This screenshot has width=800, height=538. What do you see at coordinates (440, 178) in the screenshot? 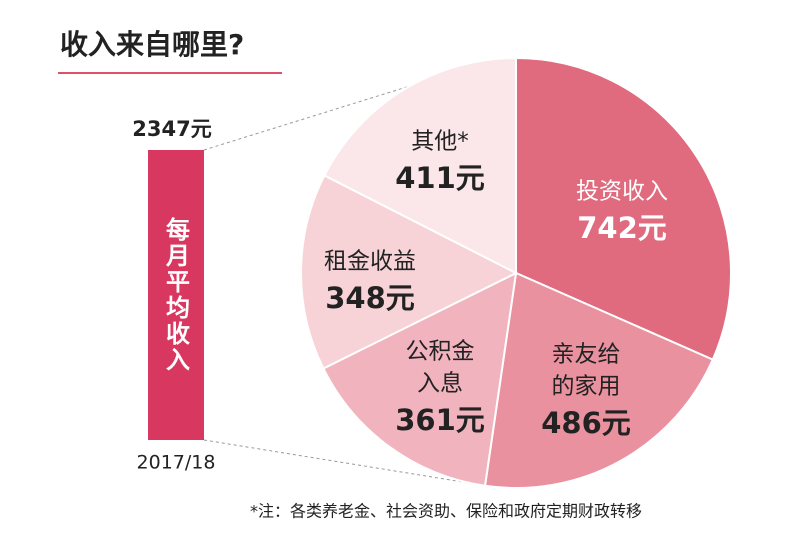
I see `value-label: 411元` at bounding box center [440, 178].